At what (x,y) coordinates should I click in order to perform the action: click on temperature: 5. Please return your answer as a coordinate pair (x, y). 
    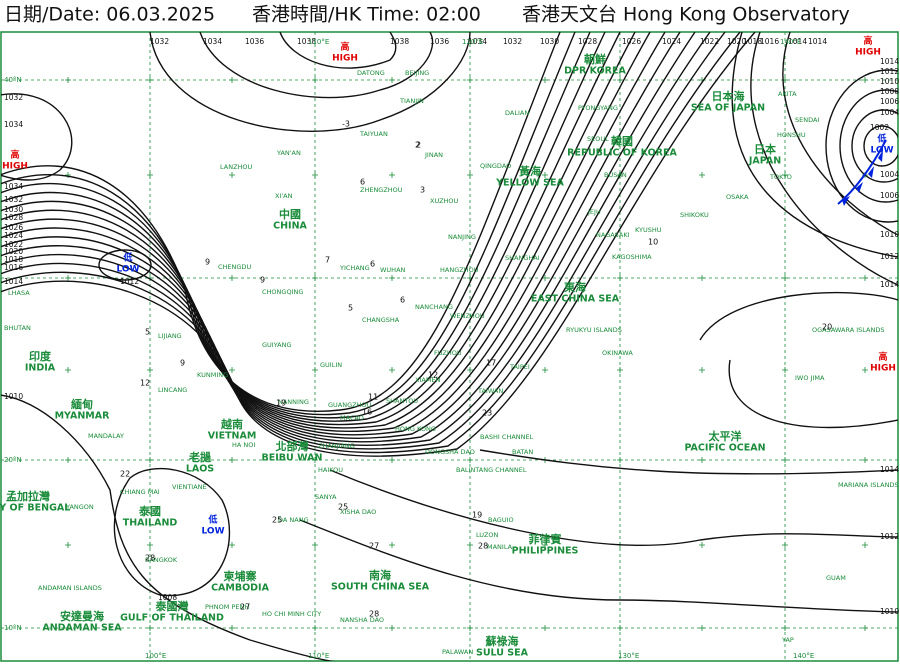
    Looking at the image, I should click on (350, 308).